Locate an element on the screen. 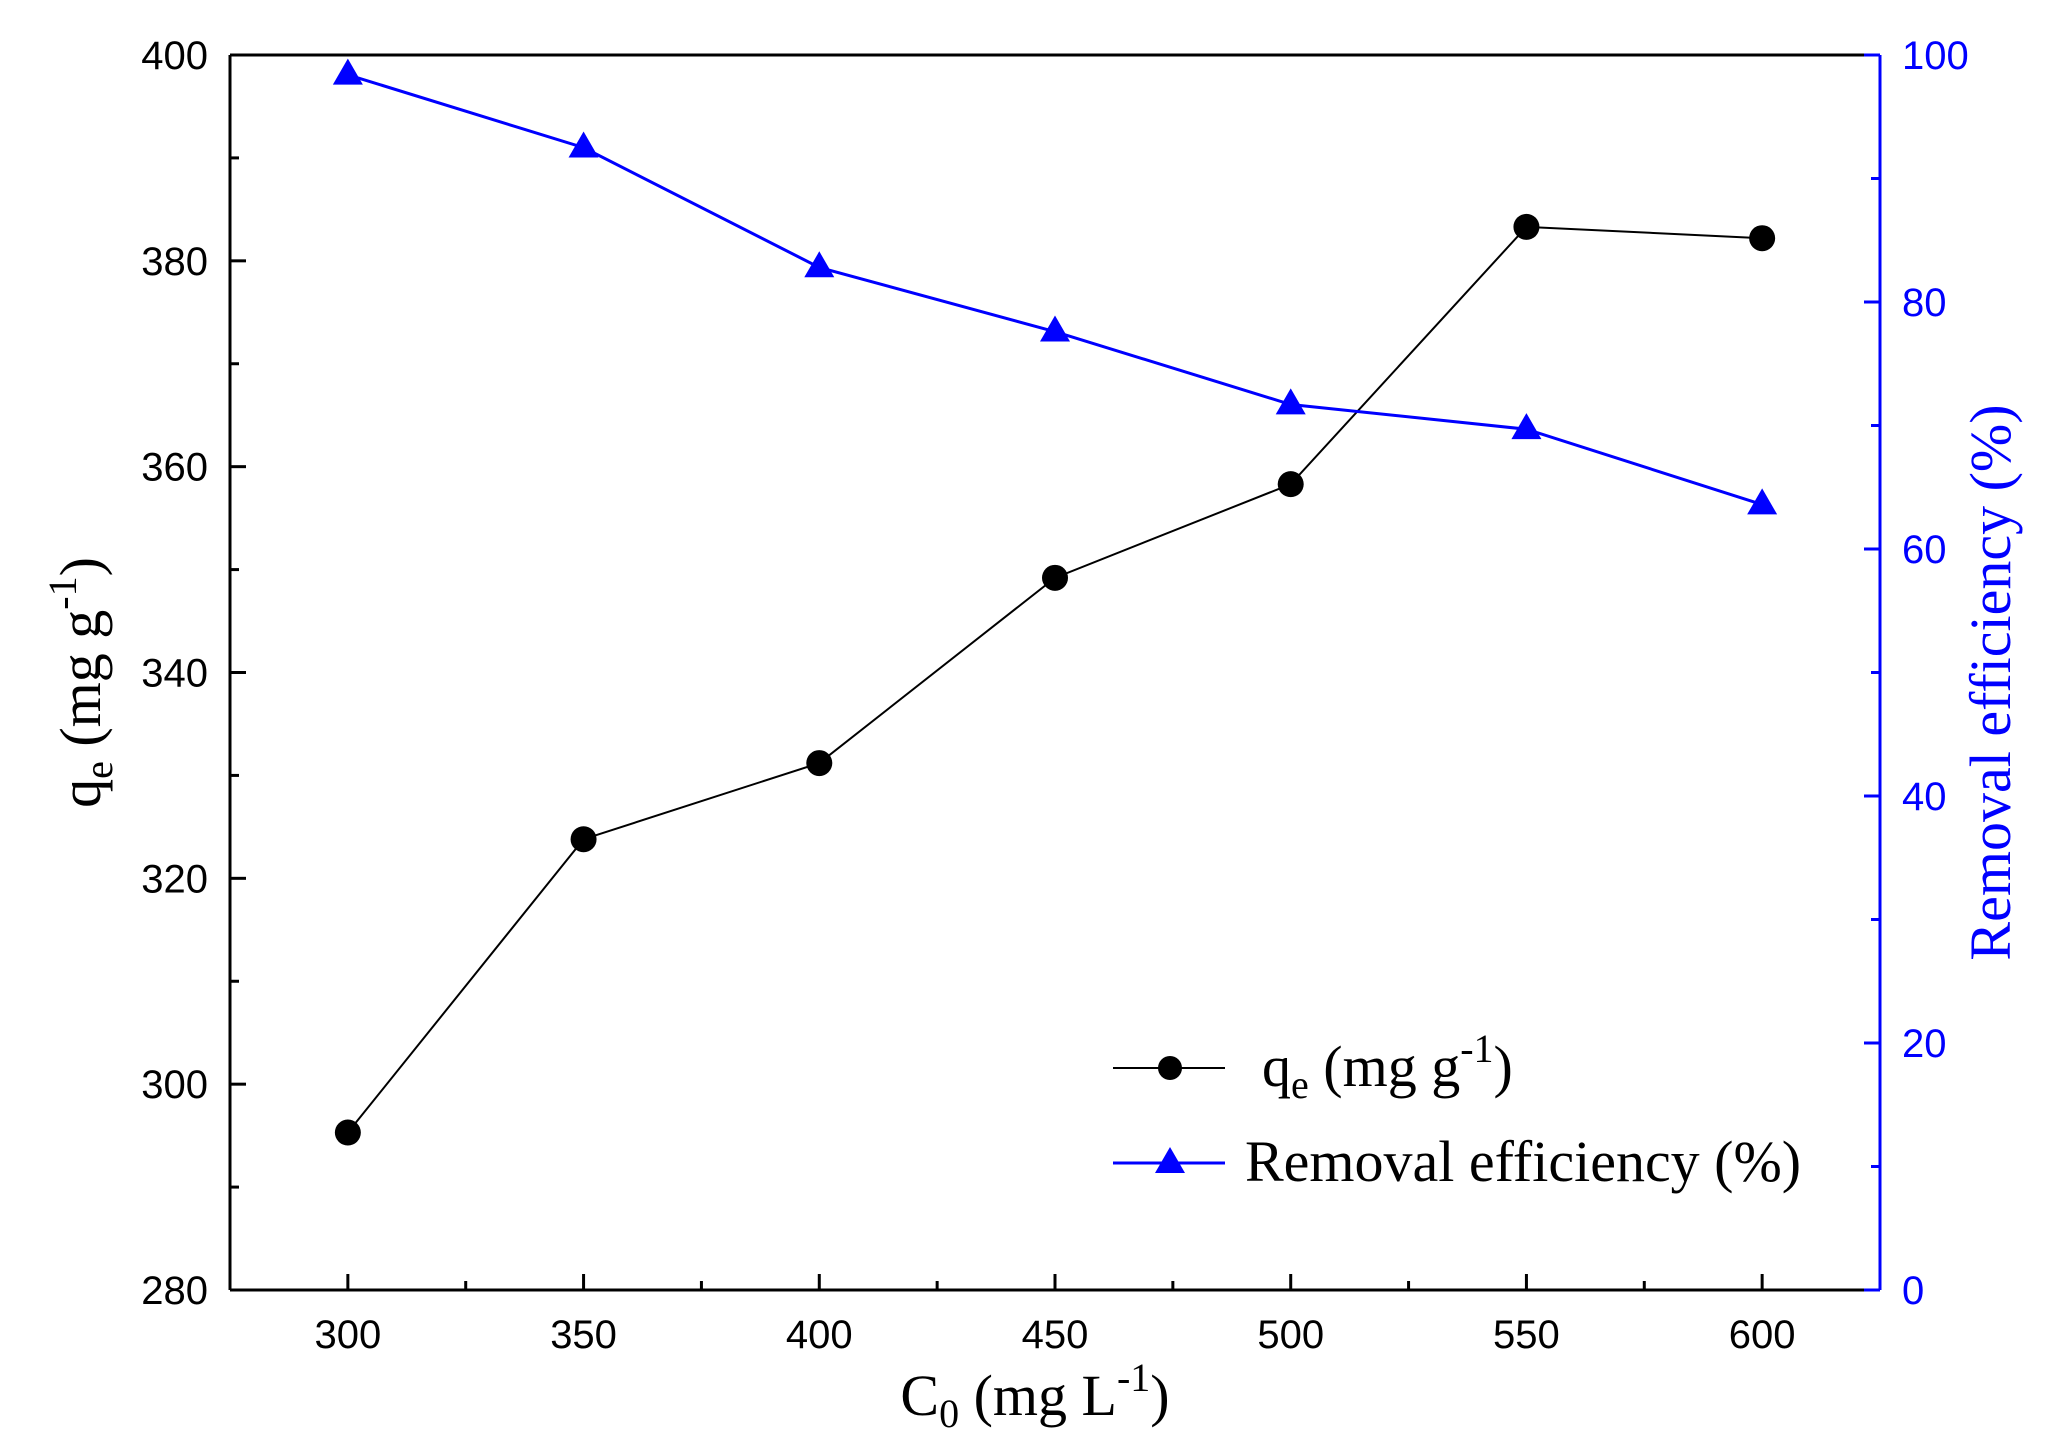 This screenshot has height=1441, width=2057. x-tick-label: 350 is located at coordinates (583, 1335).